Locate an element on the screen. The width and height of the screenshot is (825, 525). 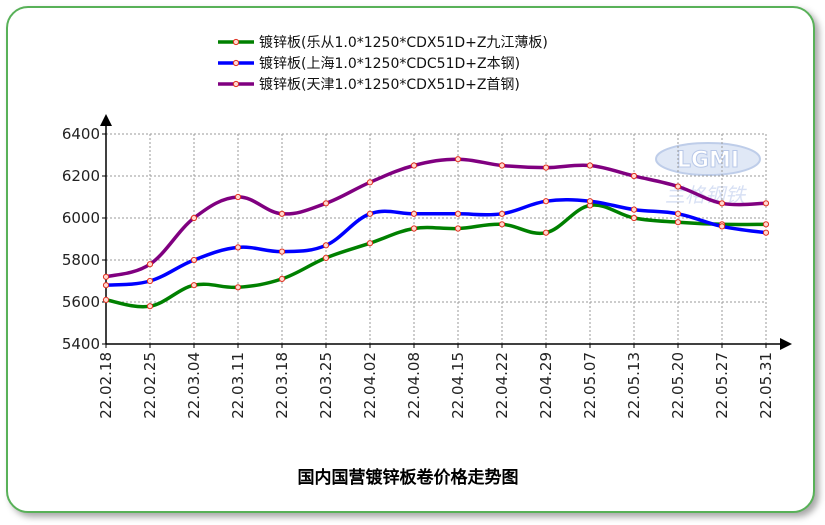
y-tick-label: 5400 is located at coordinates (81, 344).